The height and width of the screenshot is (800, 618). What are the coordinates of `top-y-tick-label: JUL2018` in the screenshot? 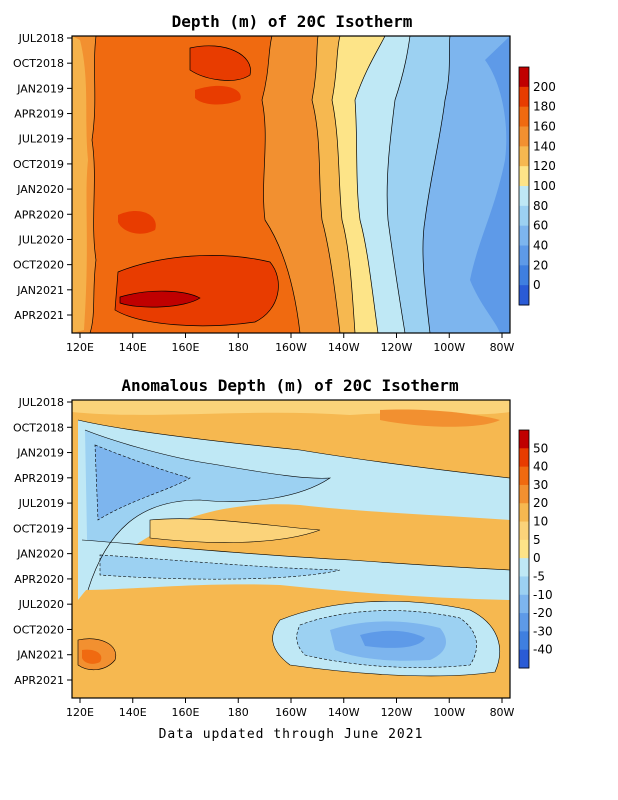 It's located at (41, 38).